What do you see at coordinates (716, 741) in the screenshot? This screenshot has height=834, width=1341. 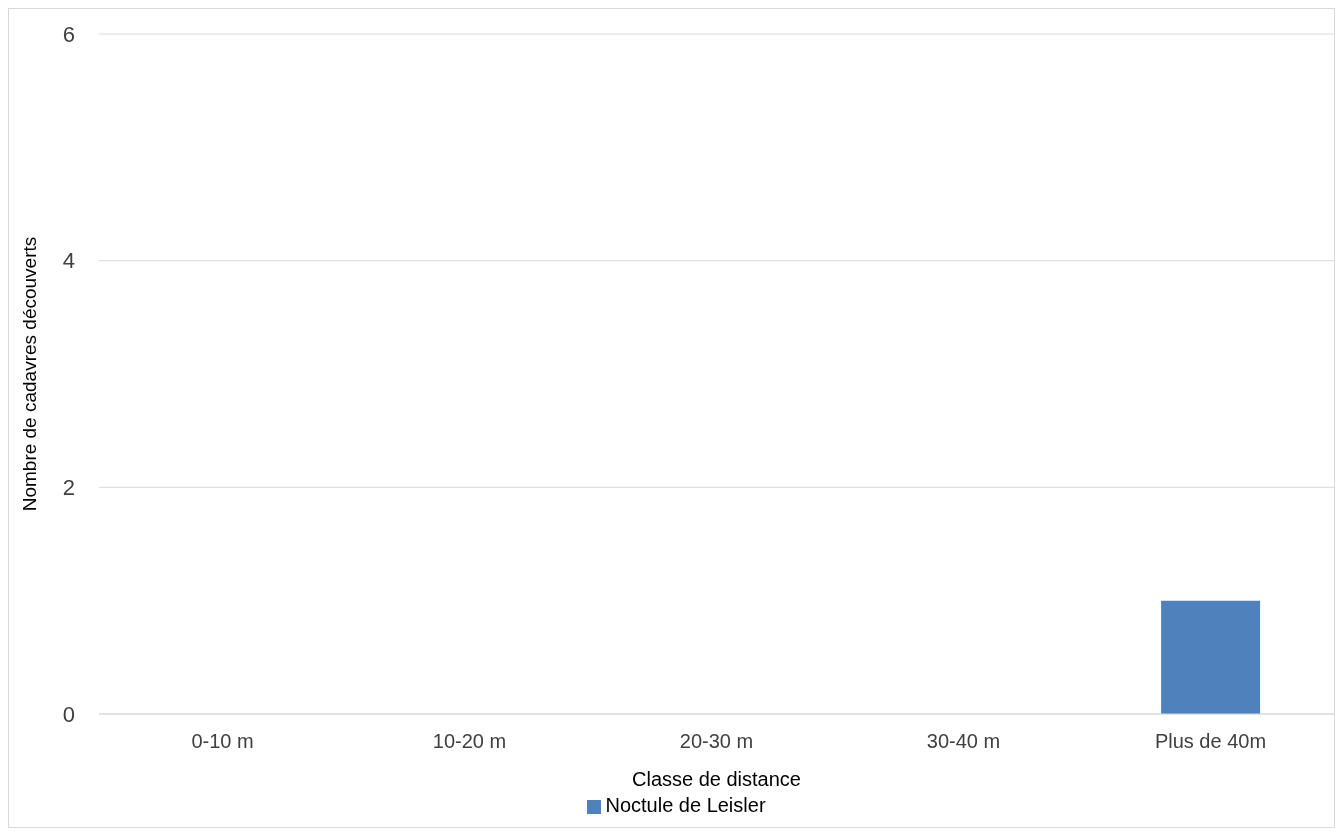 I see `x-tick-label: 20-30 m` at bounding box center [716, 741].